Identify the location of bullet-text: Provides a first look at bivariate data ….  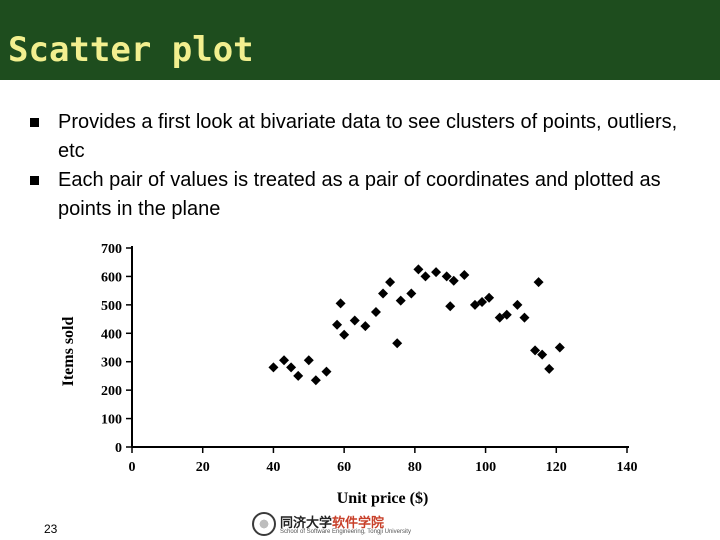
(368, 136).